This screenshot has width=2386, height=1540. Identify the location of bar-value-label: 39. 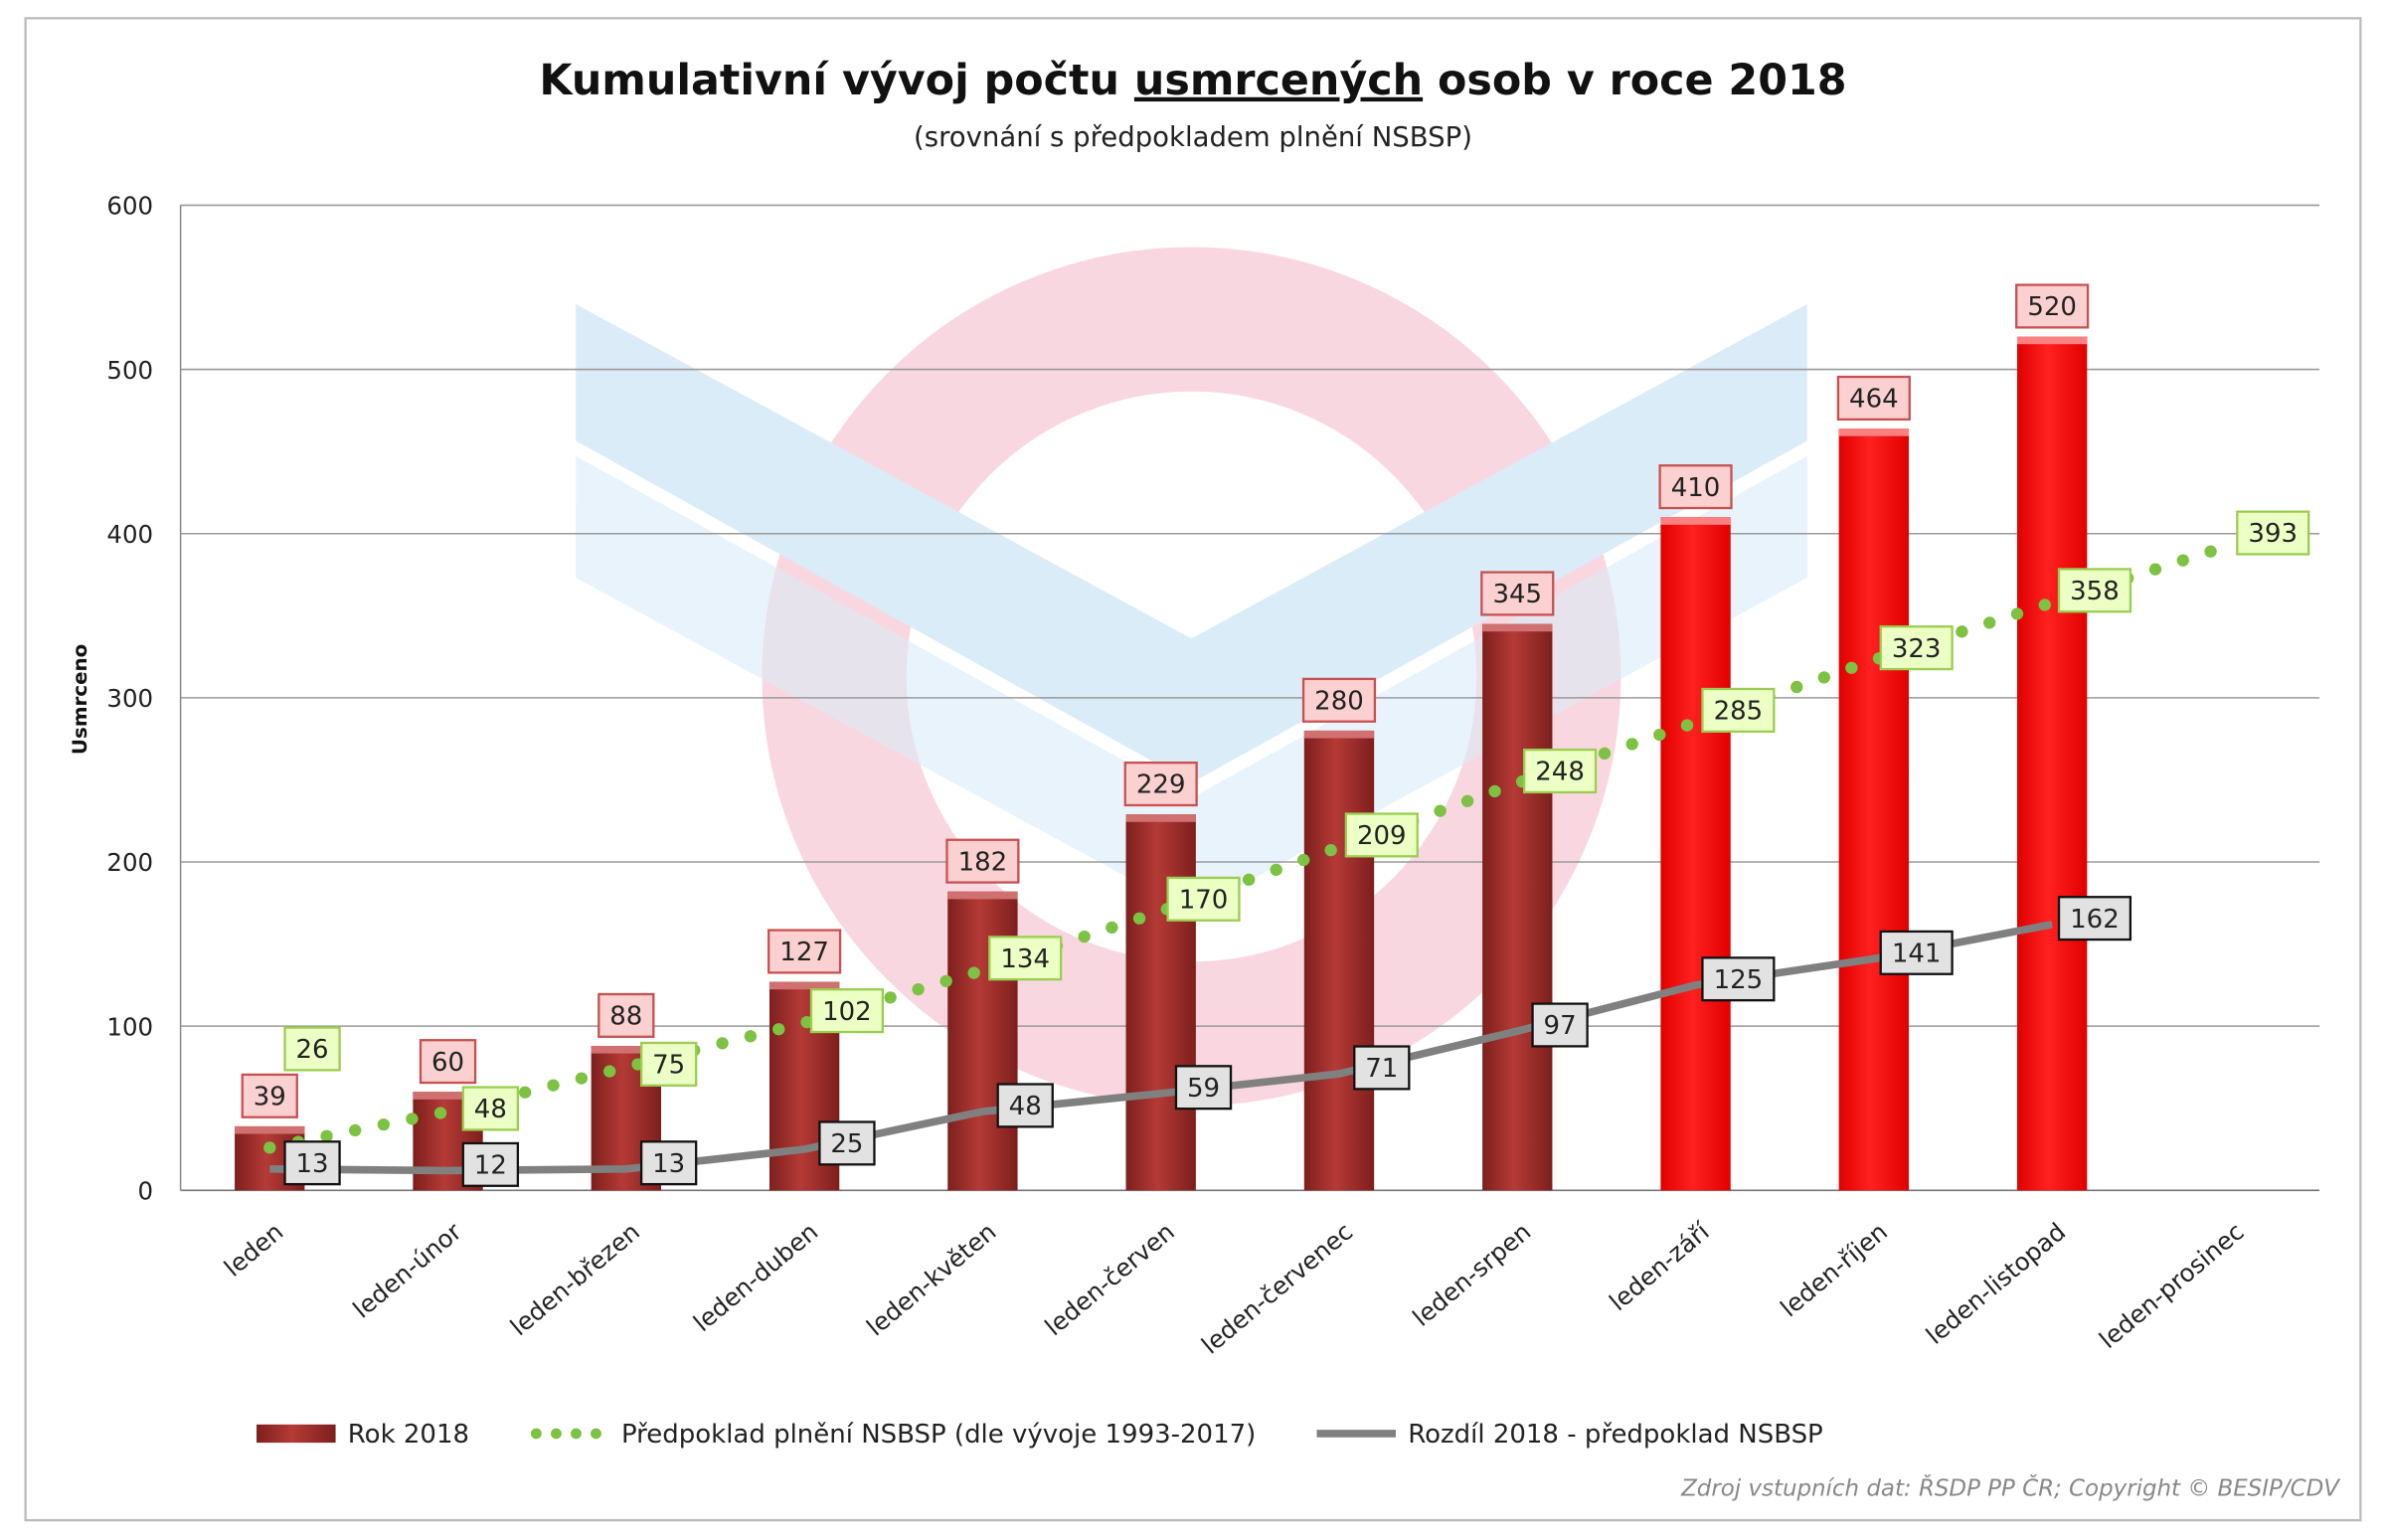
(269, 1095).